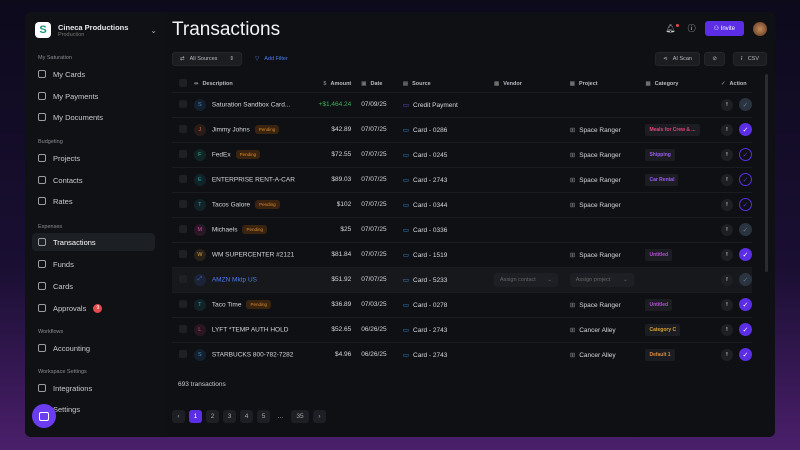 The image size is (800, 450). Describe the element at coordinates (178, 416) in the screenshot. I see `prev-page-button: ‹` at that location.